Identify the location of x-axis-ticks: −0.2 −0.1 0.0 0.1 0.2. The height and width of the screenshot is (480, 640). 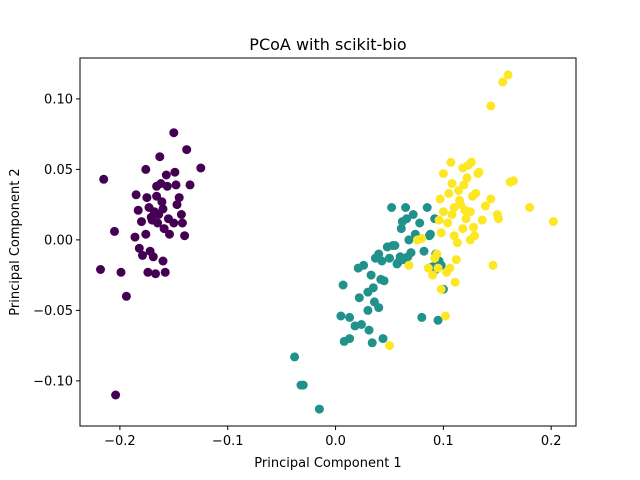
(333, 437).